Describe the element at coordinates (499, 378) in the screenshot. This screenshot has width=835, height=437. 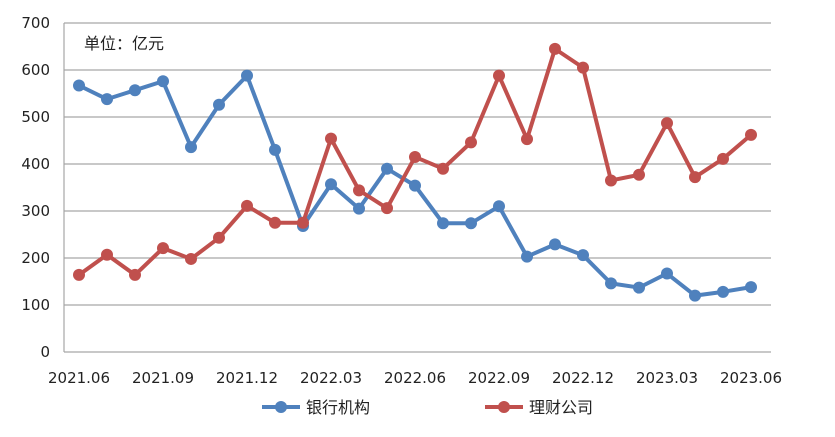
I see `x-tick-label: 2022.09` at that location.